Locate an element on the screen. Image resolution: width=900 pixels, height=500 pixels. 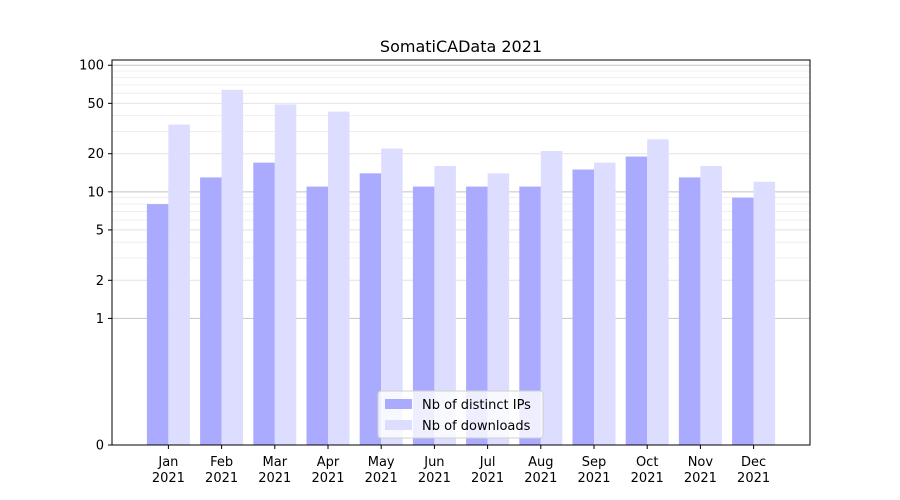
x-tick-label: Nov 2021 is located at coordinates (700, 470).